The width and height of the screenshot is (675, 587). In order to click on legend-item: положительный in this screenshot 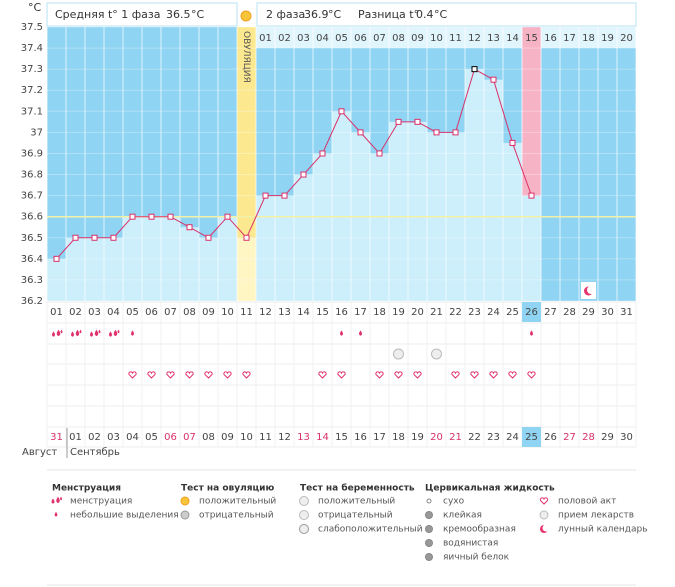, I will do `click(237, 502)`.